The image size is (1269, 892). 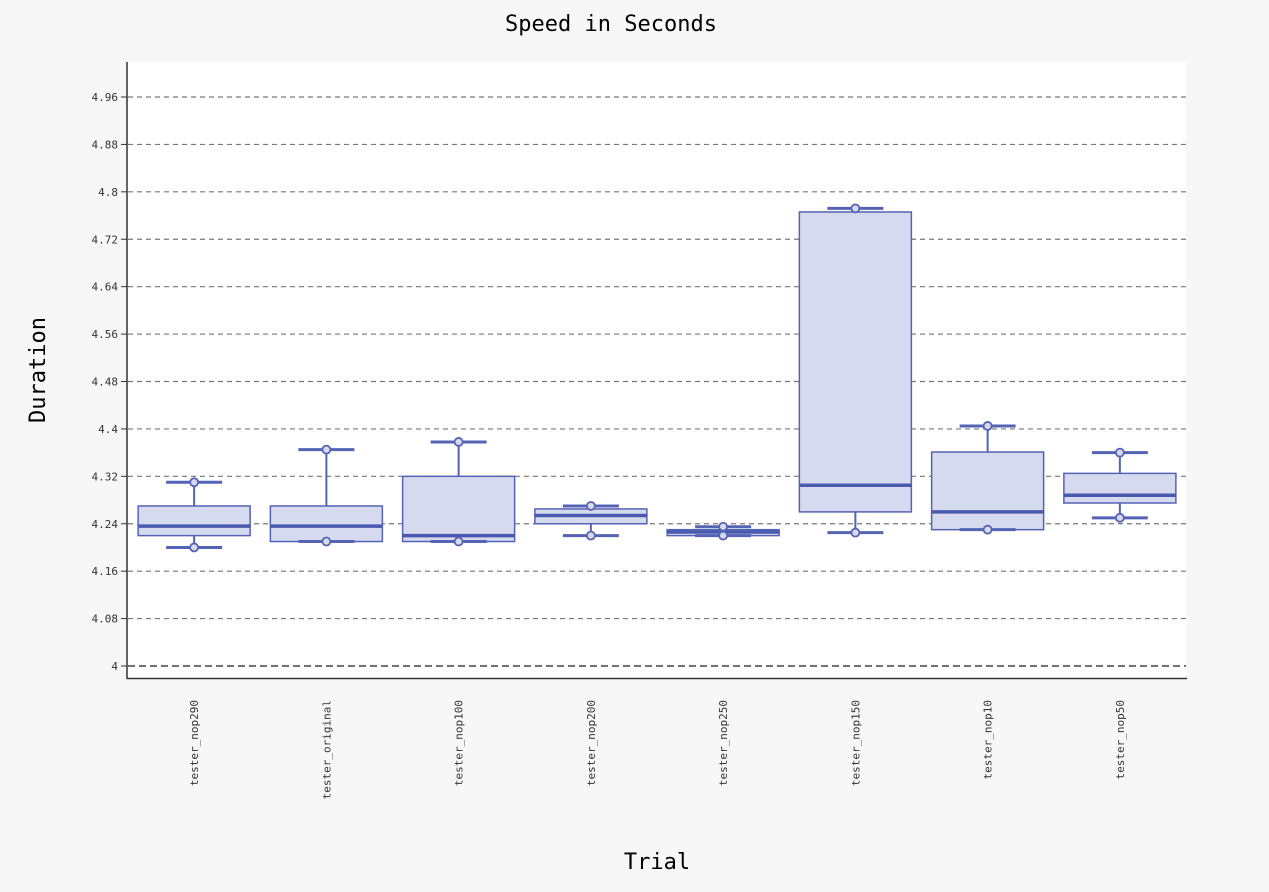 What do you see at coordinates (591, 521) in the screenshot?
I see `box-tester_nop200` at bounding box center [591, 521].